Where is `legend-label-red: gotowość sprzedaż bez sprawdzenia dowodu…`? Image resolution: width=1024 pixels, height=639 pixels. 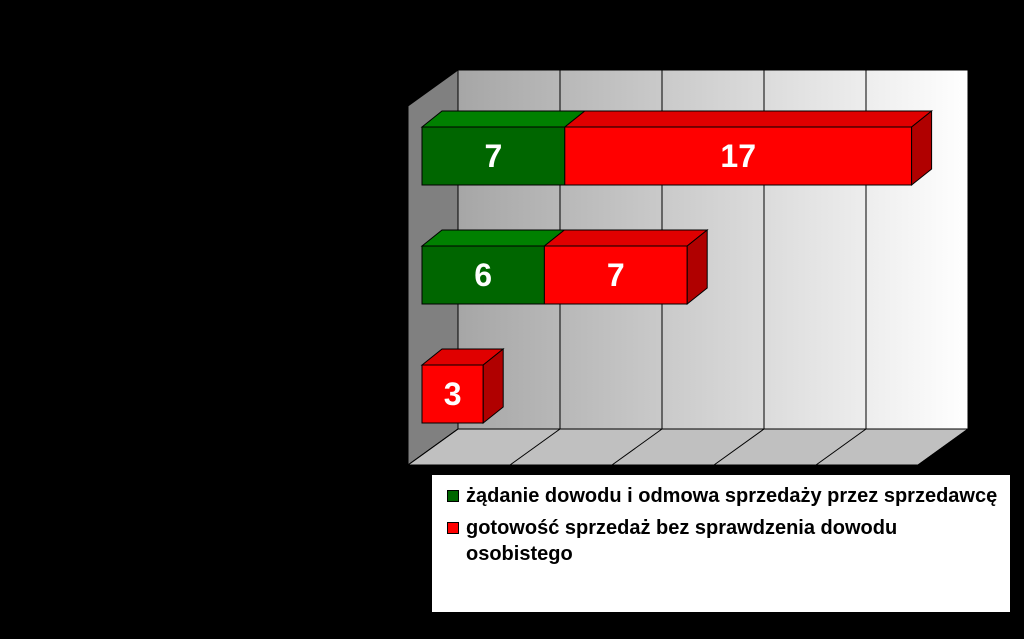
legend-label-red: gotowość sprzedaż bez sprawdzenia dowodu… is located at coordinates (682, 541).